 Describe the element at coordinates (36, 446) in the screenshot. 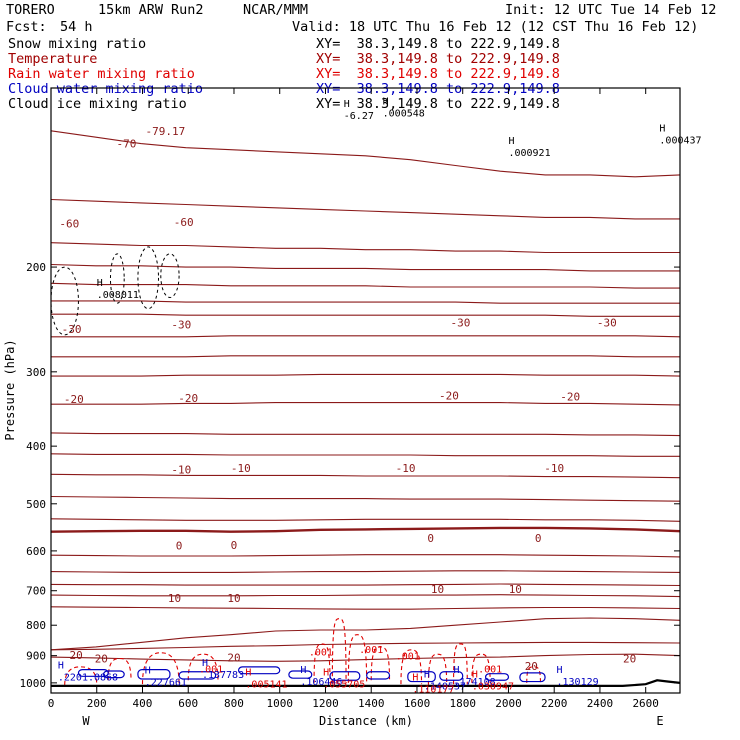

I see `y-tick-label: 400` at that location.